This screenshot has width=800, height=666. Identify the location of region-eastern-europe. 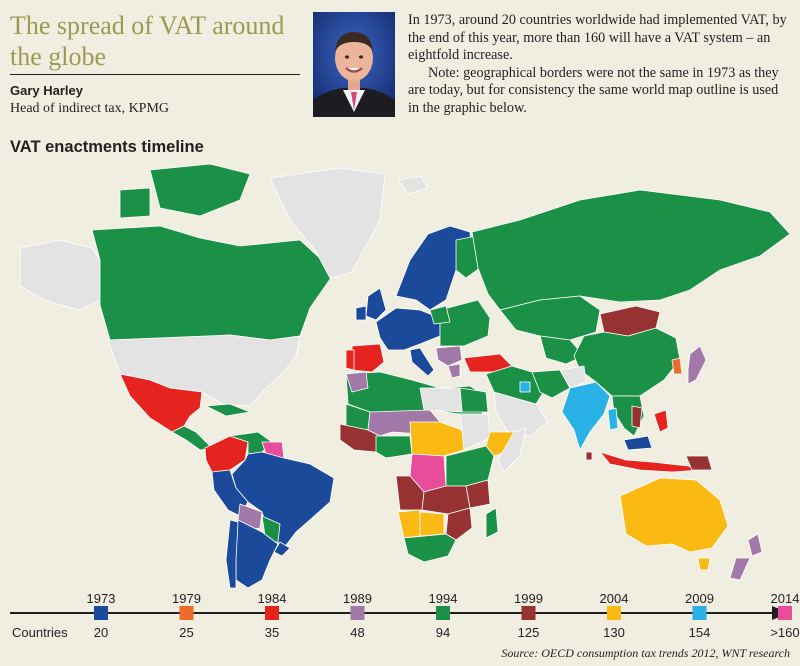
(465, 323).